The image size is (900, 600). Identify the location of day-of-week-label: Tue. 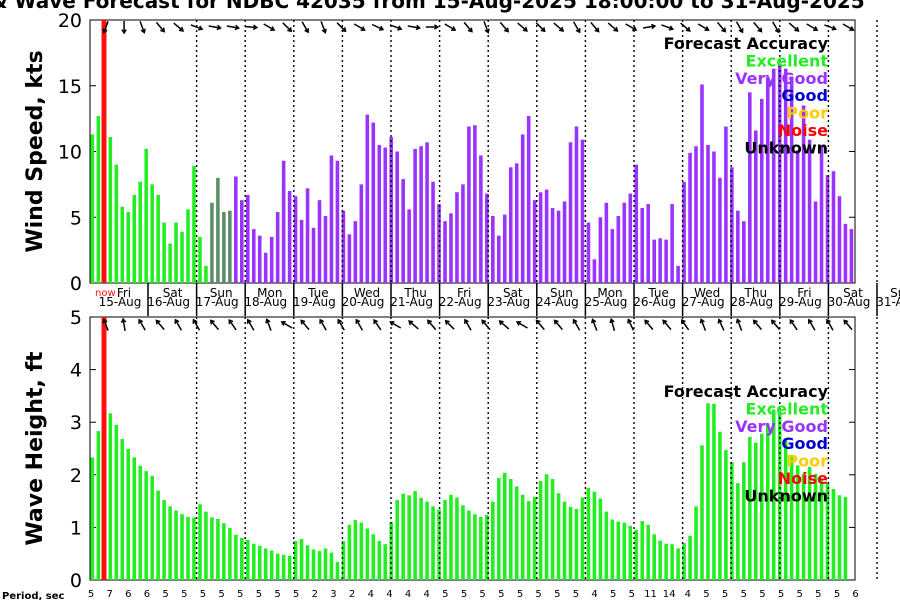
(318, 293).